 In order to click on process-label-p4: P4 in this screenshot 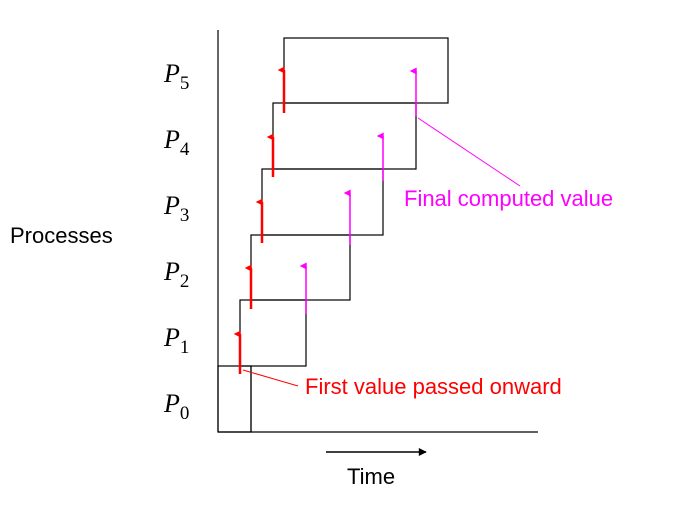, I will do `click(176, 142)`.